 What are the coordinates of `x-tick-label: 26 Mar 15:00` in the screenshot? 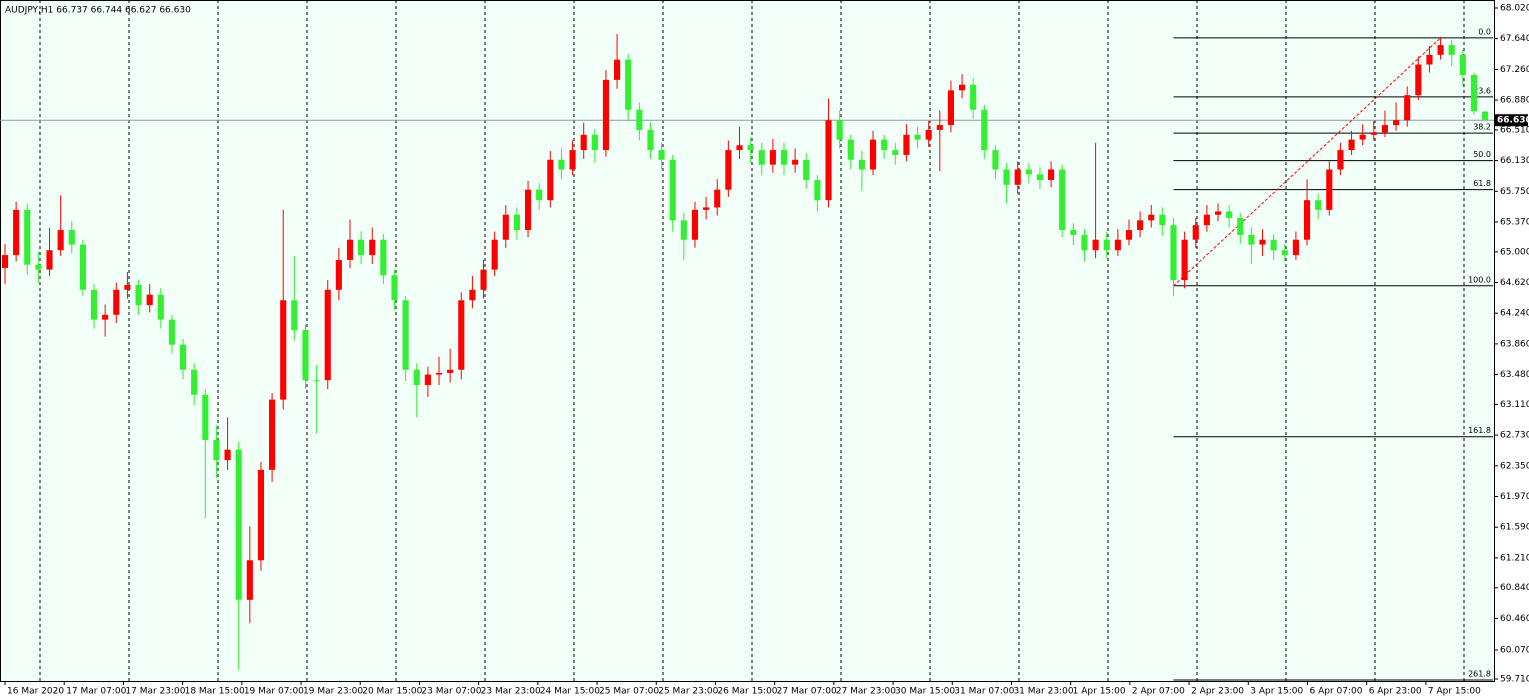 It's located at (747, 692).